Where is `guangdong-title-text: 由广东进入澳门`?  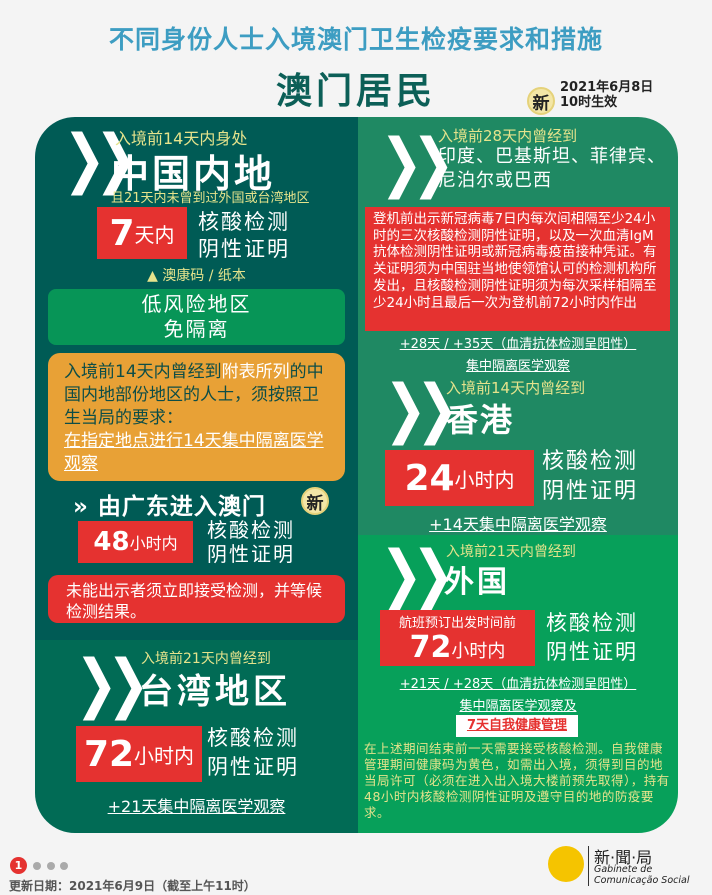 guangdong-title-text: 由广东进入澳门 is located at coordinates (181, 507).